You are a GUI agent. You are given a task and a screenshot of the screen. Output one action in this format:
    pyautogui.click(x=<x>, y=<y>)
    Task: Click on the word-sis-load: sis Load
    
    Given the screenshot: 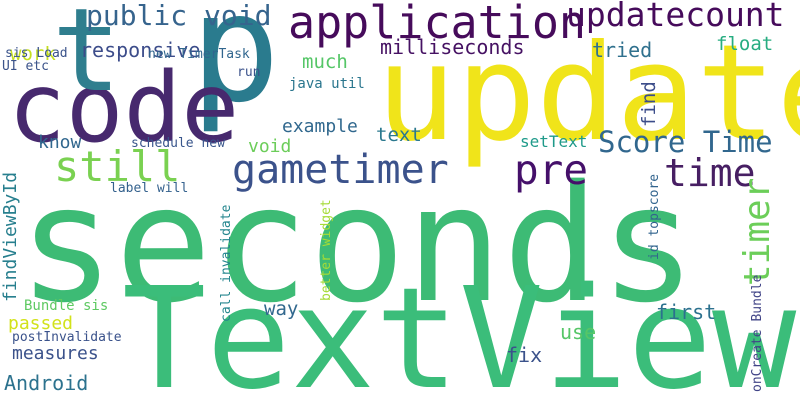 What is the action you would take?
    pyautogui.click(x=36, y=53)
    